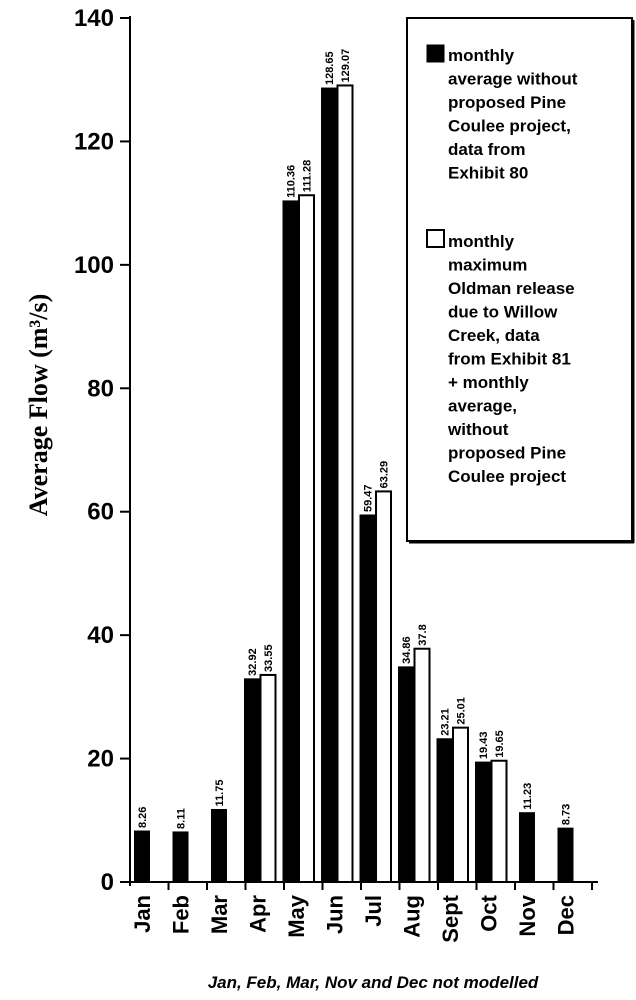 The width and height of the screenshot is (636, 1000). I want to click on legend-text-line: Coulee project,, so click(509, 126).